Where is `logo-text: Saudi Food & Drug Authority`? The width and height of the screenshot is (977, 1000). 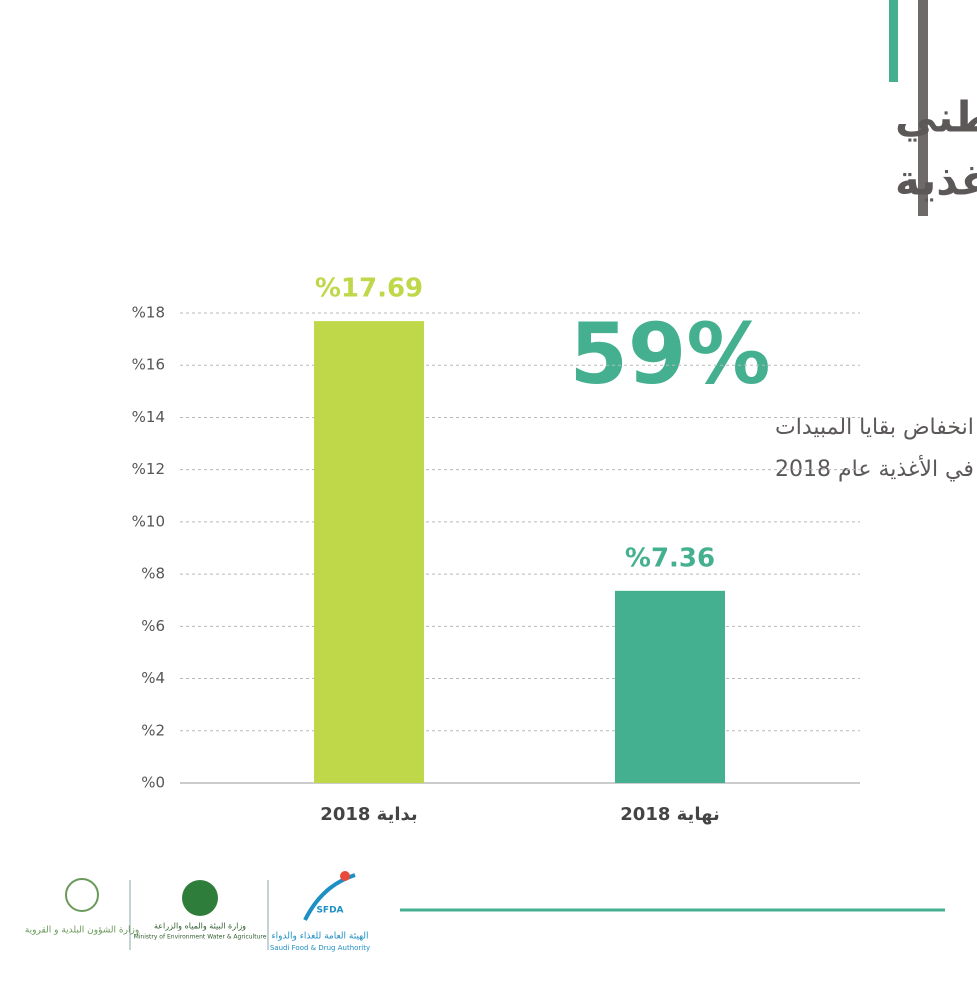
logo-text: Saudi Food & Drug Authority is located at coordinates (320, 948).